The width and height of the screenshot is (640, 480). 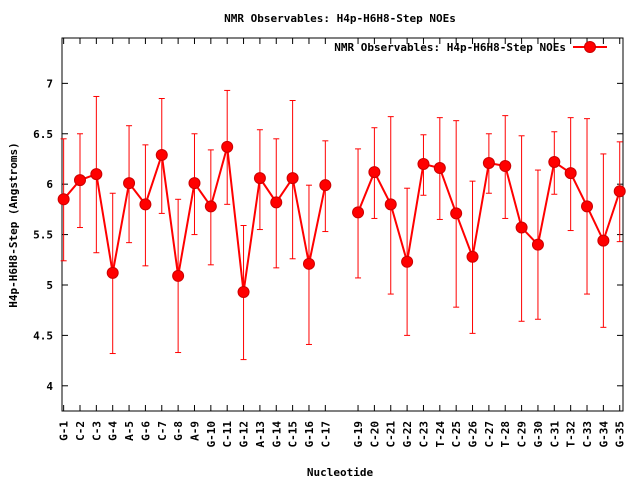 I want to click on legend: NMR Observables: H4p-H6H8-Step NOEs, so click(x=470, y=47).